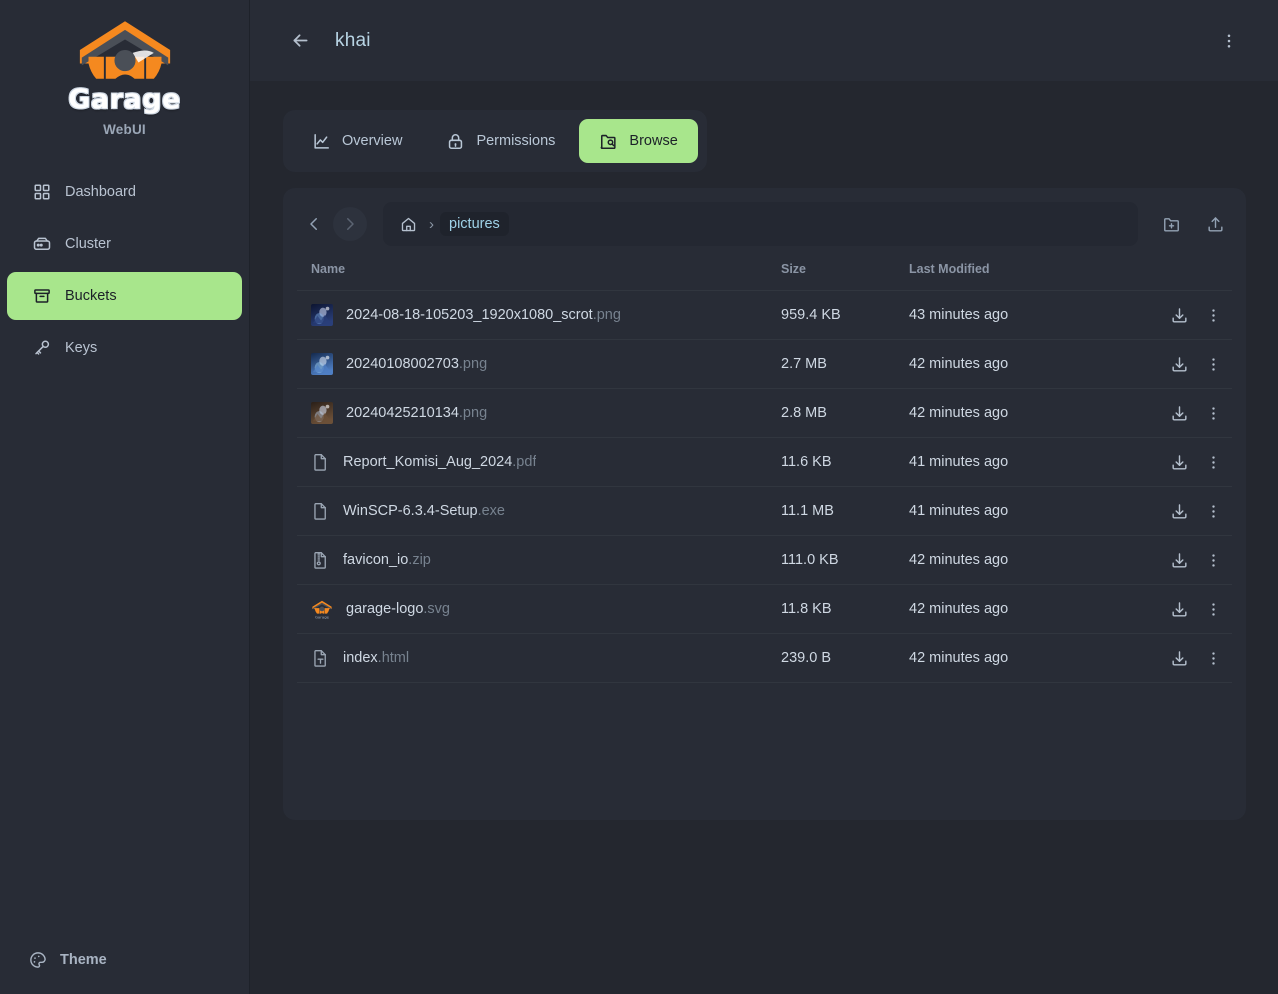 The image size is (1278, 994). I want to click on file-modified: 43 minutes ago, so click(959, 315).